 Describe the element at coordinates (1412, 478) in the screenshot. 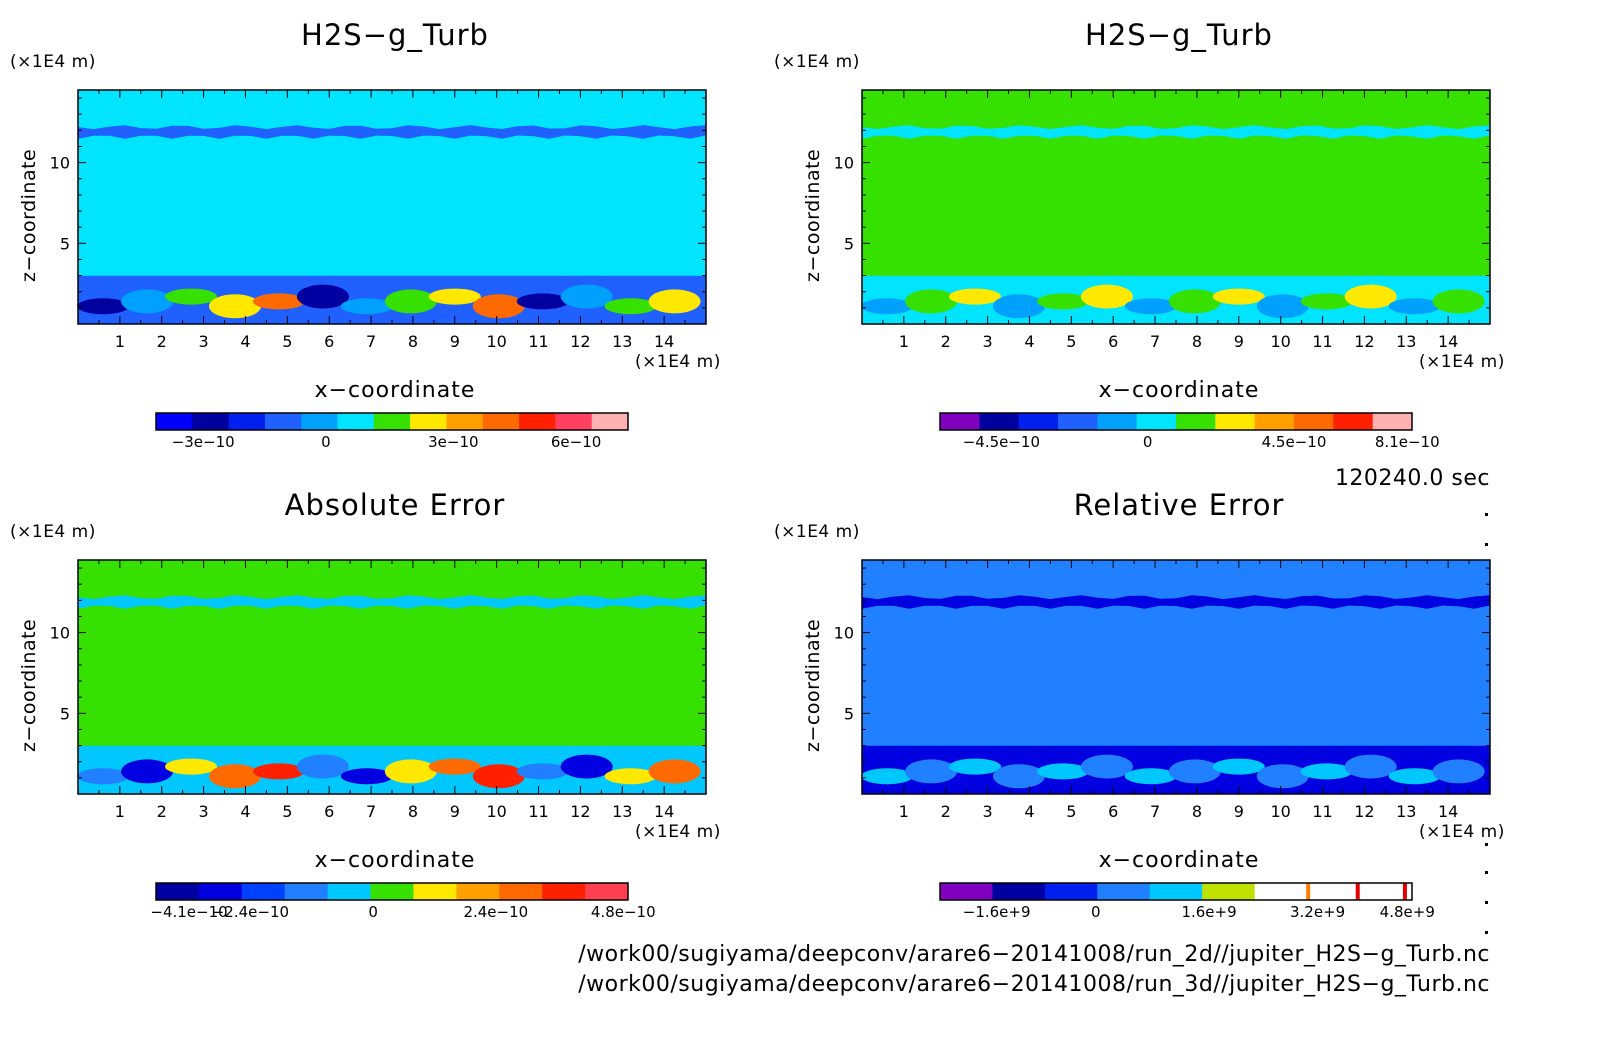

I see `time-stamp: 120240.0 sec` at that location.